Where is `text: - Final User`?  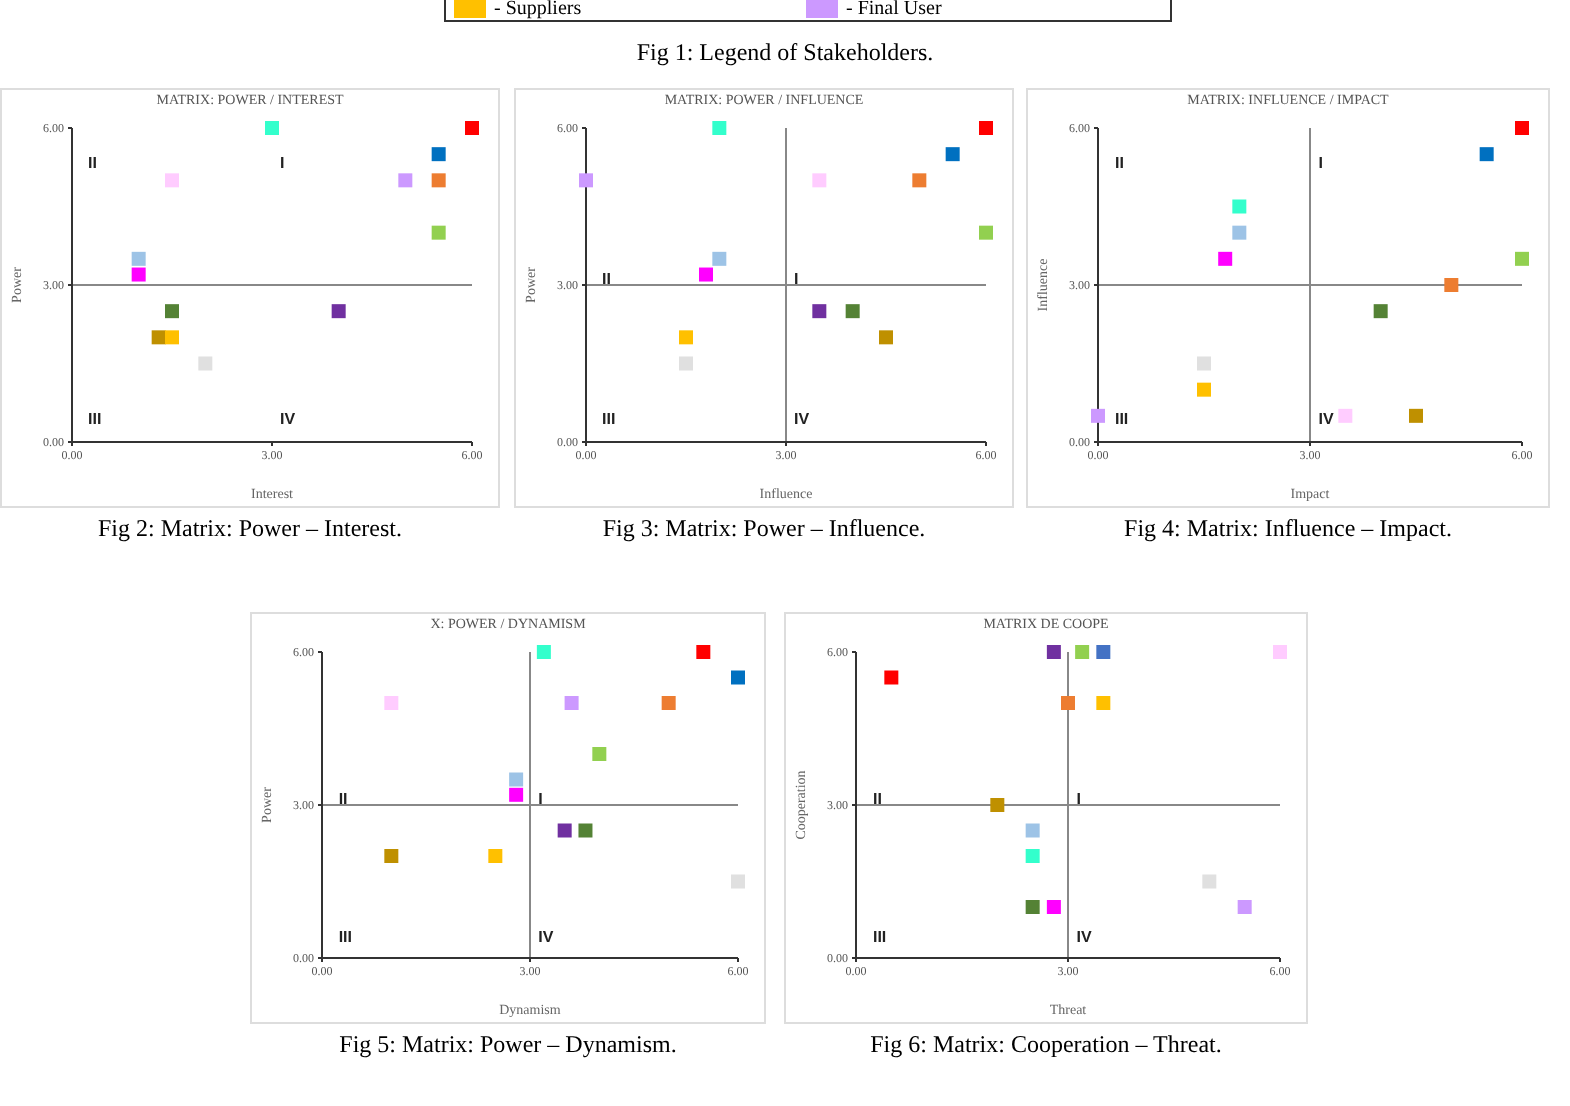 text: - Final User is located at coordinates (894, 10).